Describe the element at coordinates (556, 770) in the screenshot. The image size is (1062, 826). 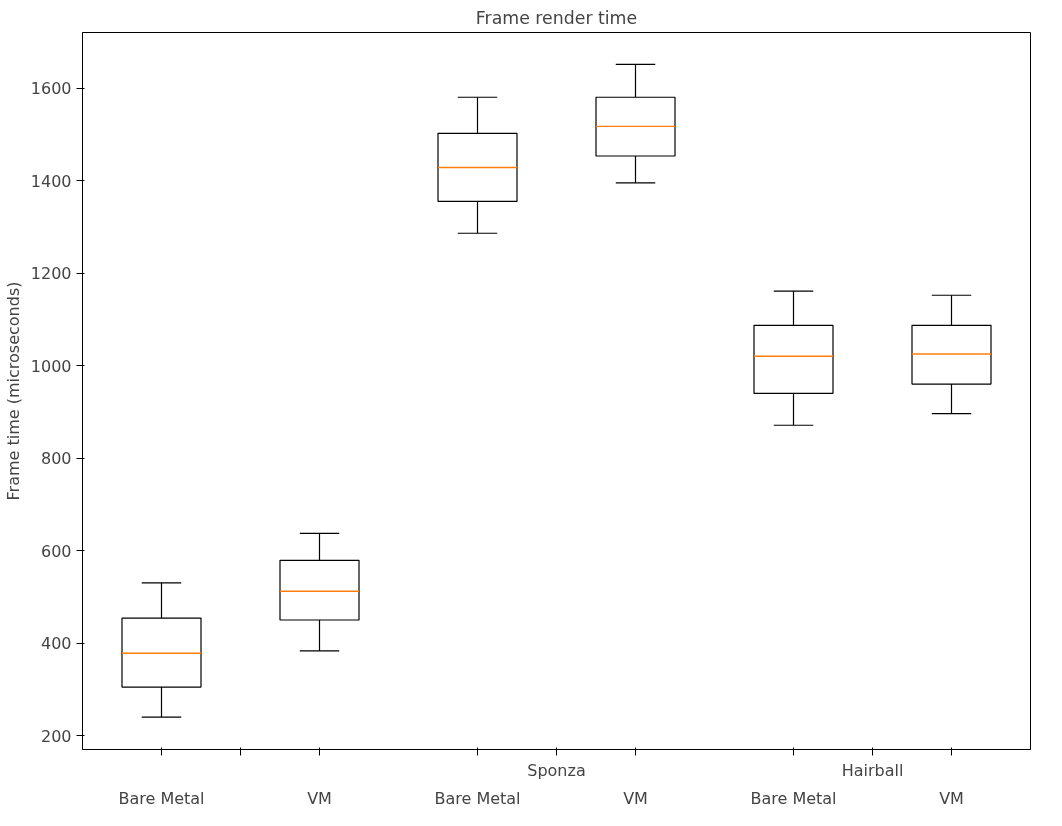
I see `text: Sponza` at that location.